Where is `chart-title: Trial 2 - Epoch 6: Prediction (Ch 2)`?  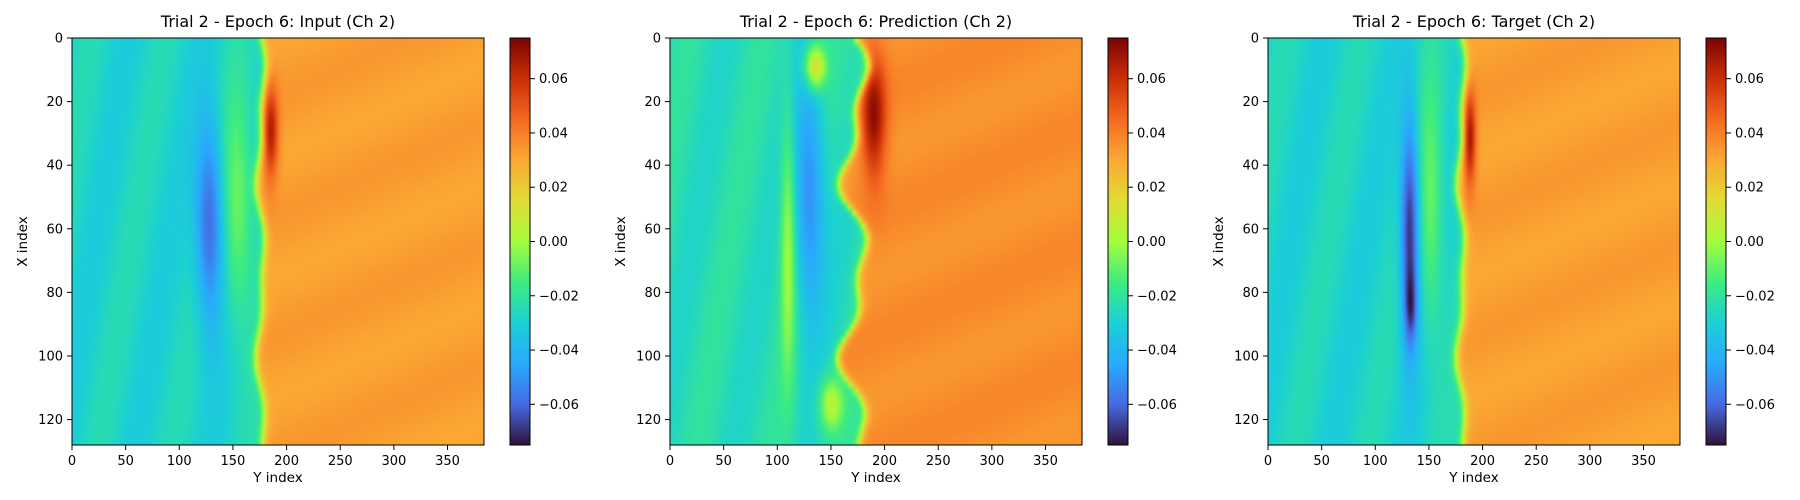 chart-title: Trial 2 - Epoch 6: Prediction (Ch 2) is located at coordinates (875, 21).